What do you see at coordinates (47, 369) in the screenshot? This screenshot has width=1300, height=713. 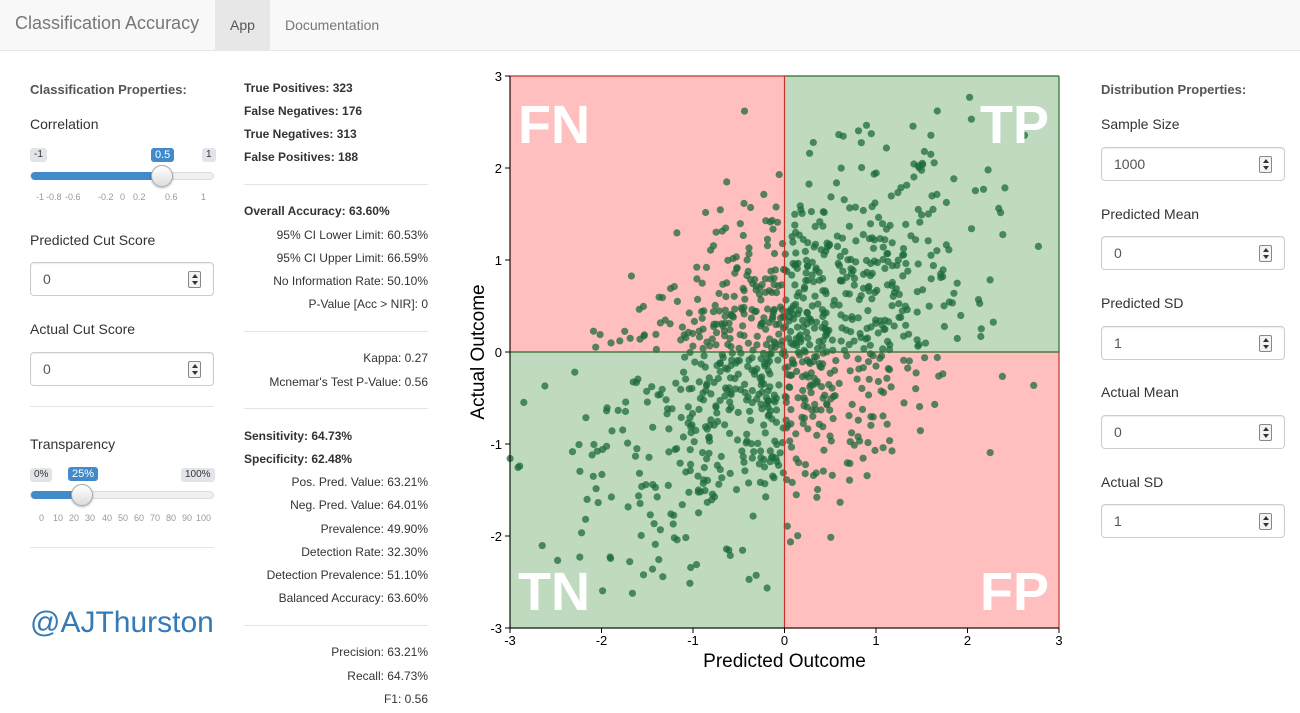 I see `actual-cut-score-value: 0` at bounding box center [47, 369].